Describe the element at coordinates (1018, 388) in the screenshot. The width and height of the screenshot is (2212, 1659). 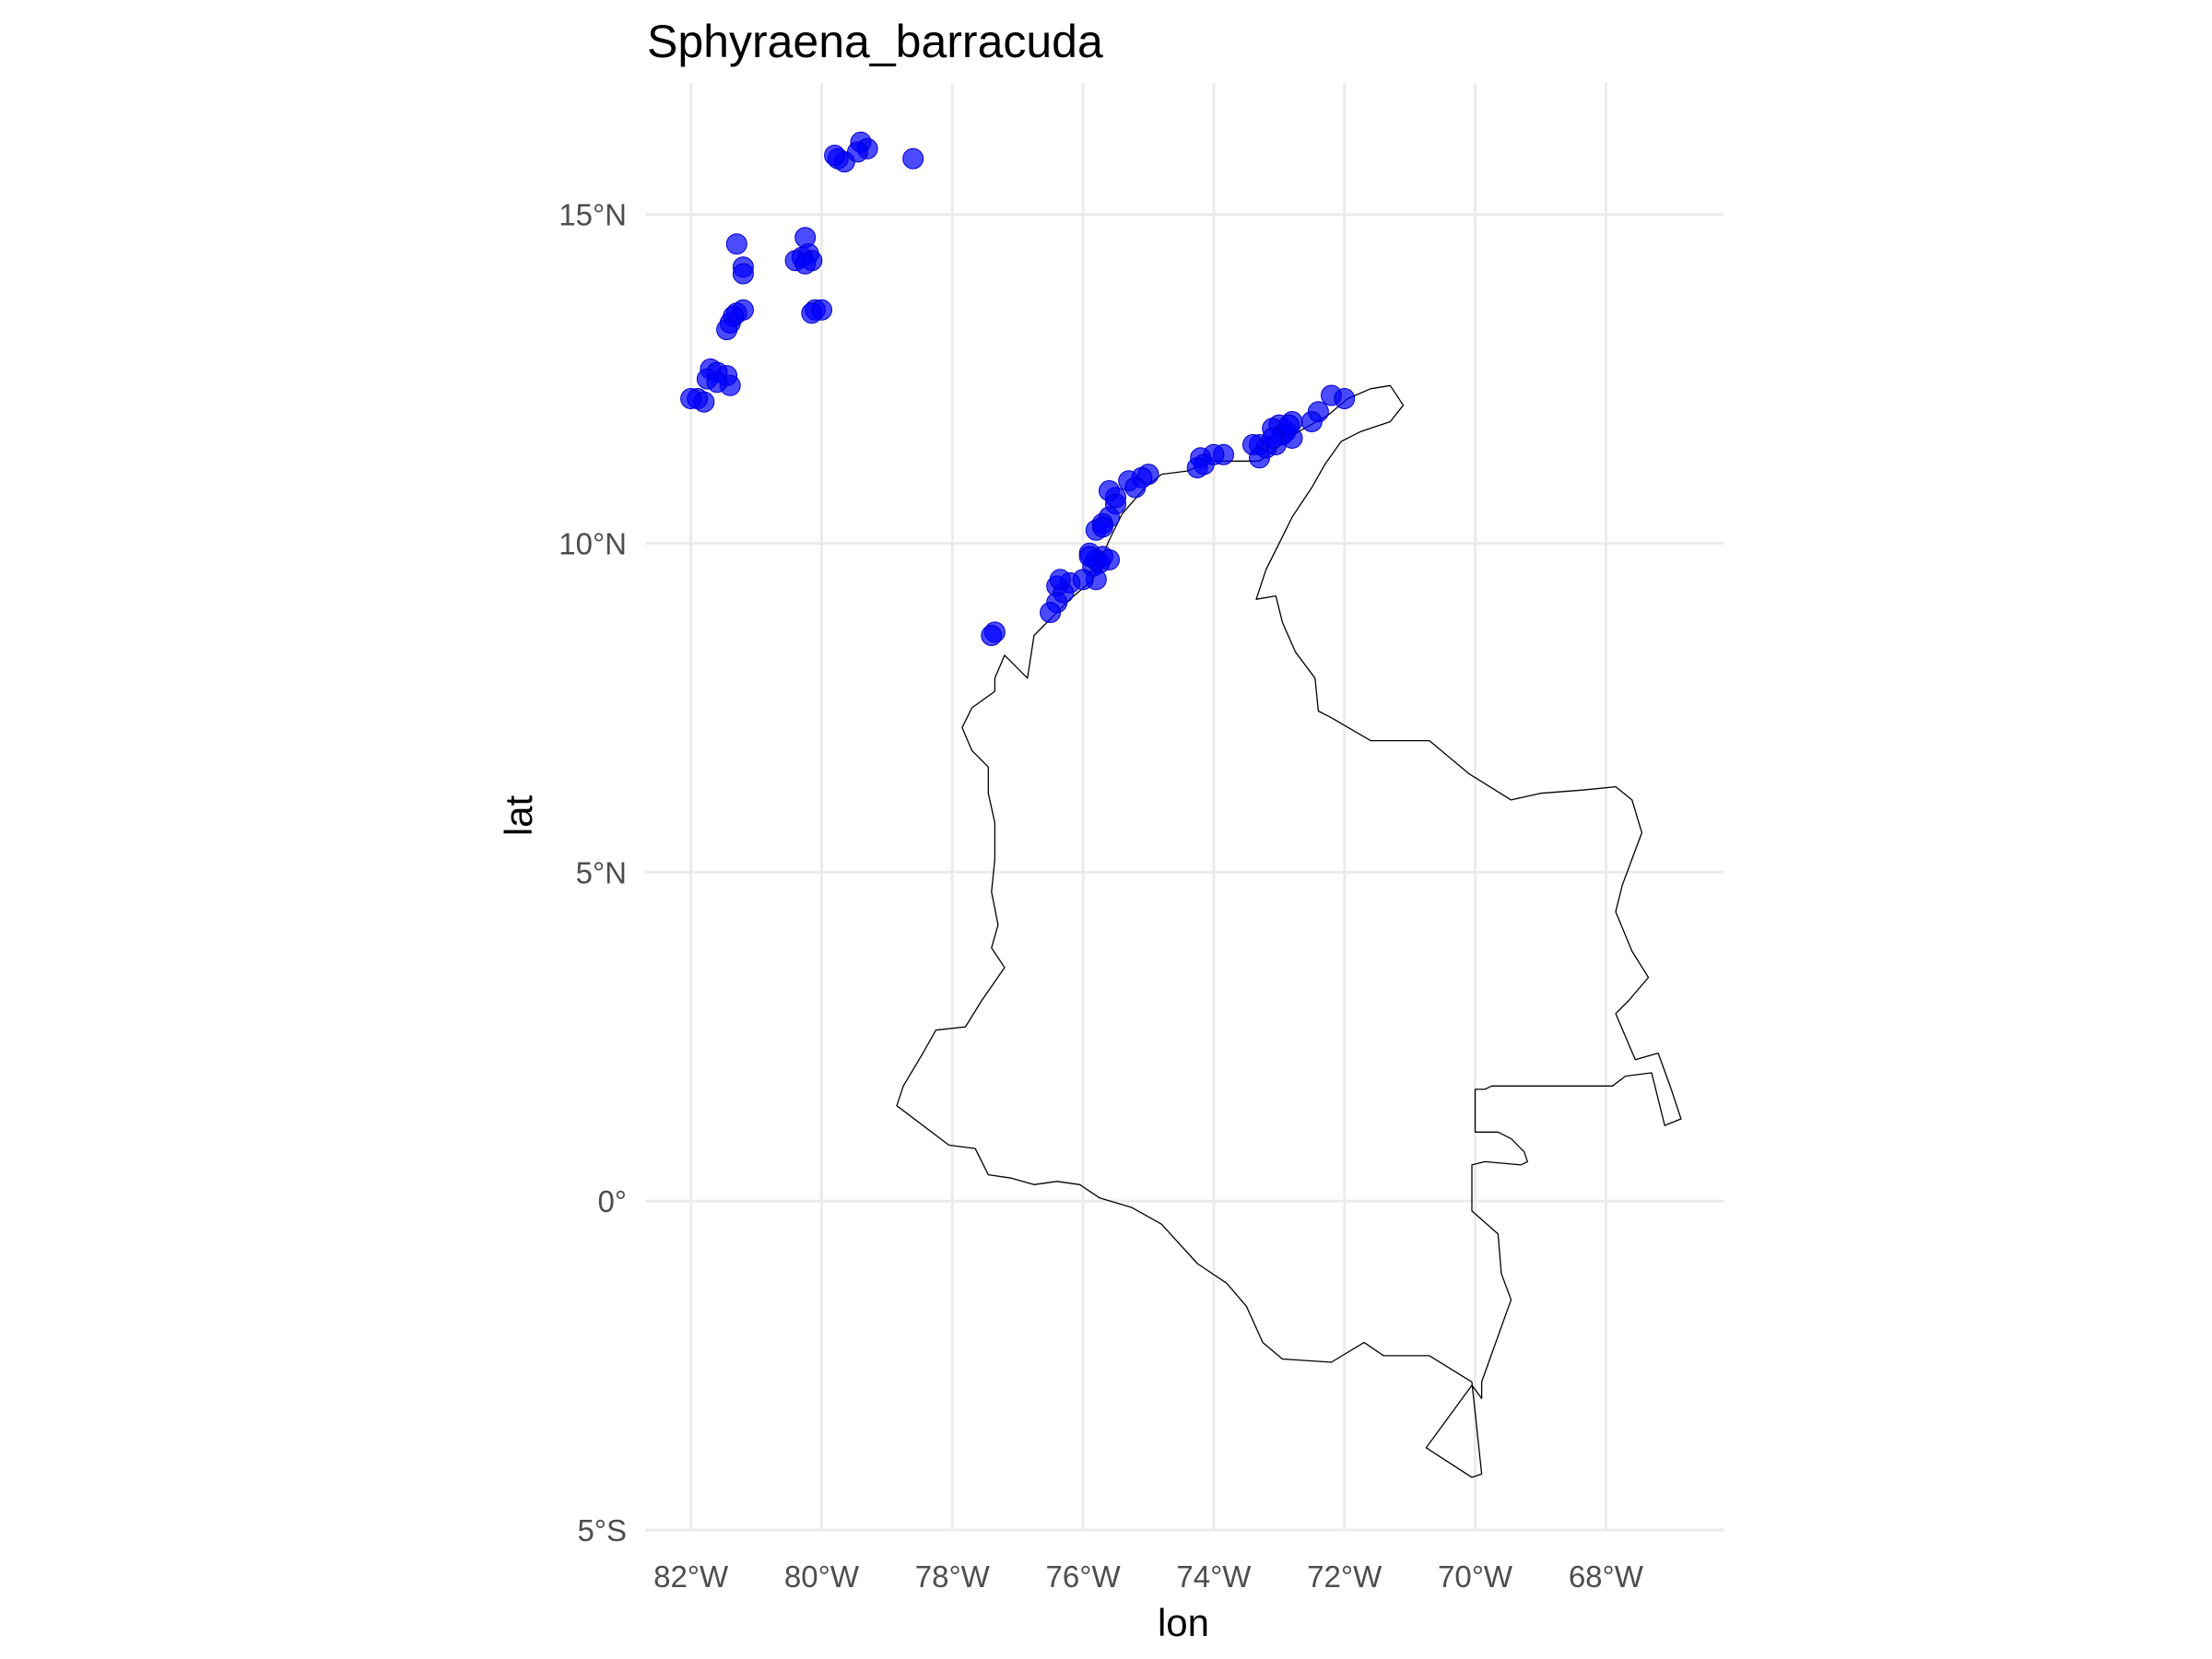
I see `occurrence-points` at that location.